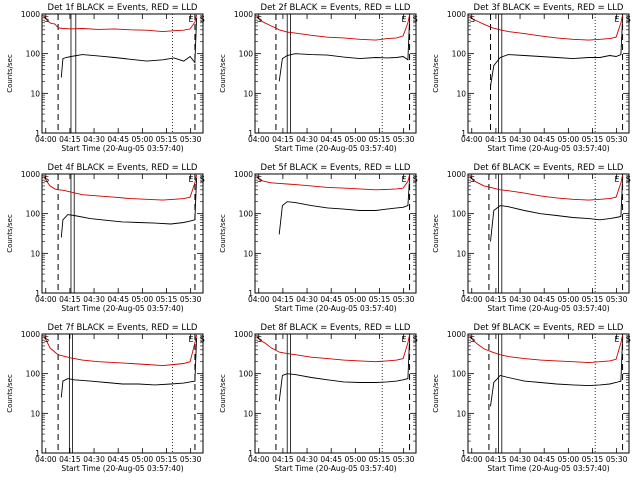 This screenshot has width=640, height=484. I want to click on chart-title: Det 3f BLACK = Events, RED = LLD, so click(549, 8).